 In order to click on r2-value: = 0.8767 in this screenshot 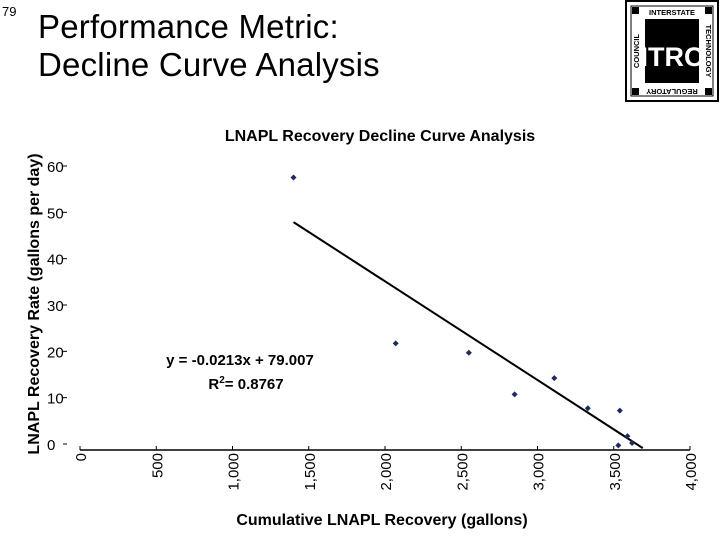, I will do `click(254, 384)`.